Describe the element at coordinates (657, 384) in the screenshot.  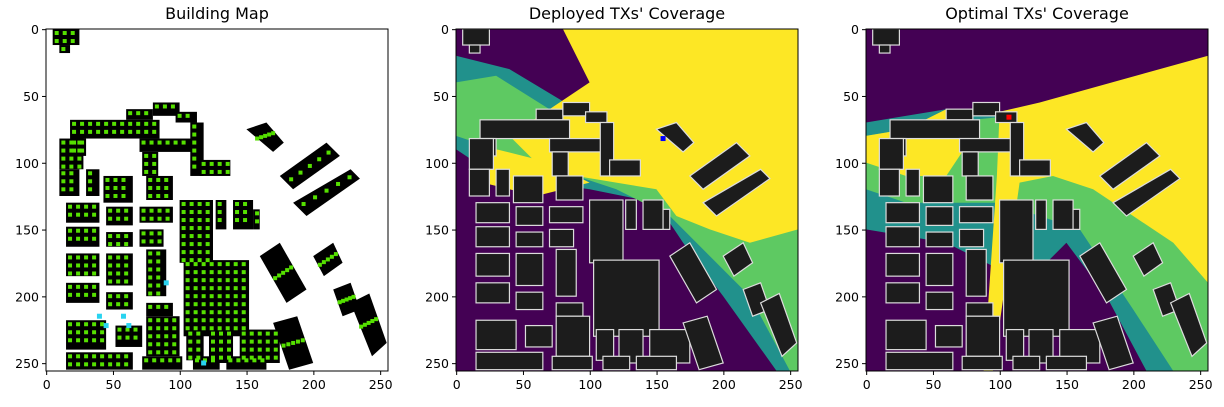
I see `x-tick-label: 150` at that location.